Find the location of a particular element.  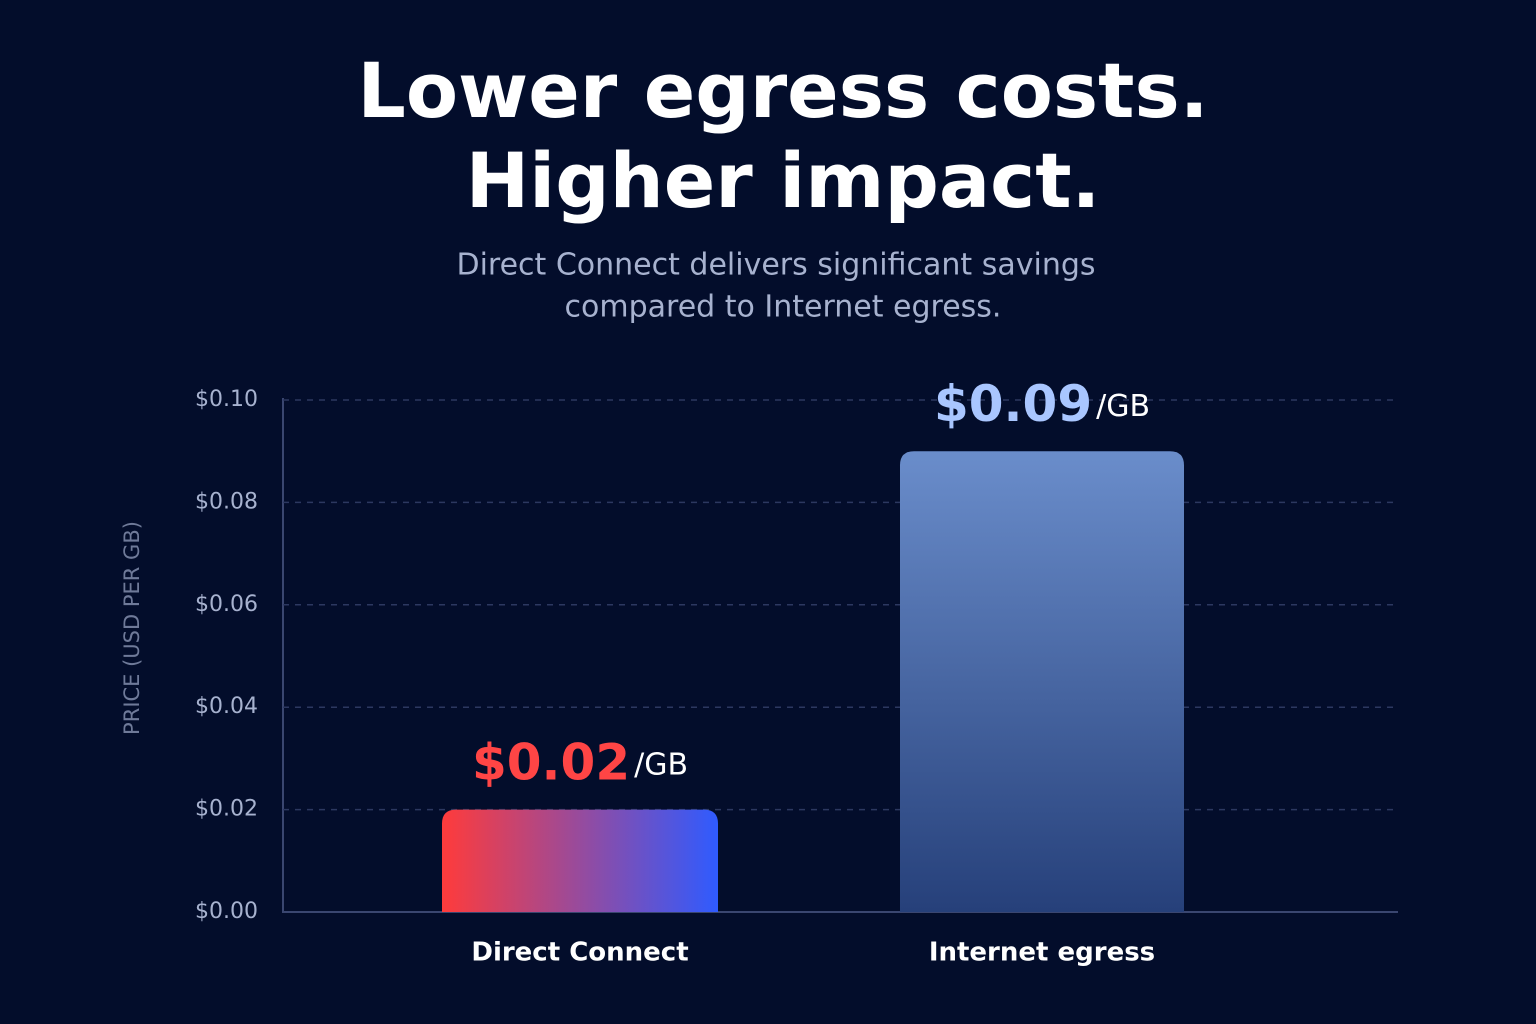

y-tick-label: $0.02 is located at coordinates (226, 809).